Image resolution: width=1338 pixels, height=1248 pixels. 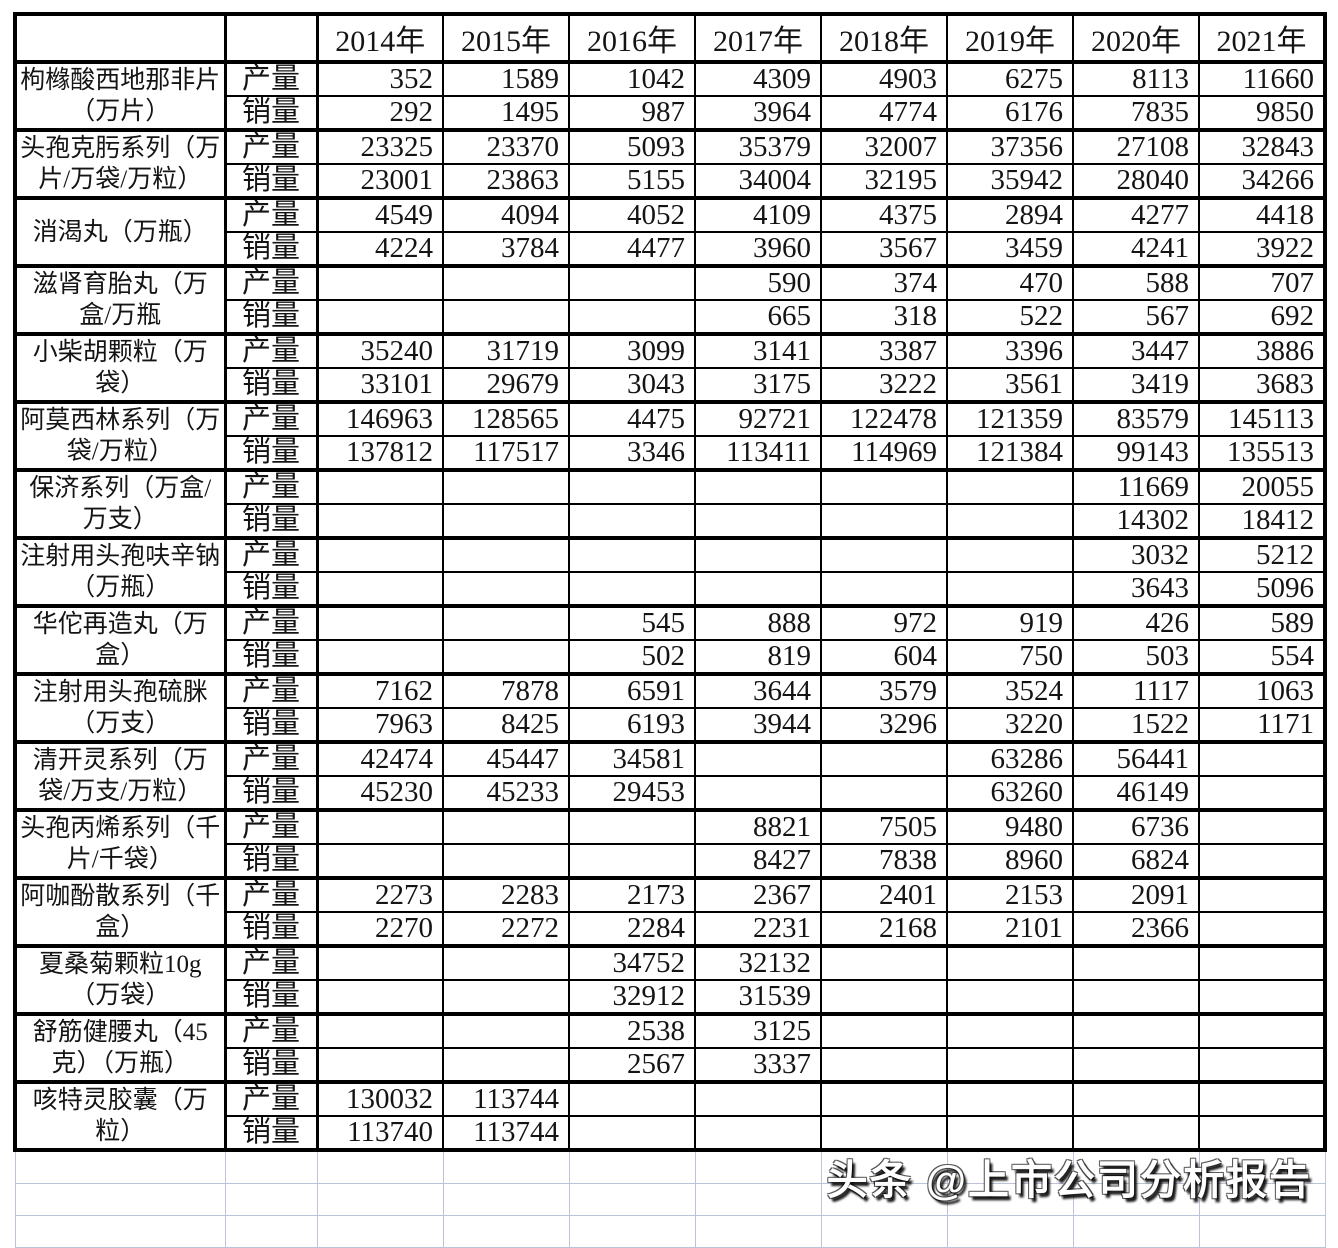 I want to click on value-cell: 32007, so click(x=884, y=146).